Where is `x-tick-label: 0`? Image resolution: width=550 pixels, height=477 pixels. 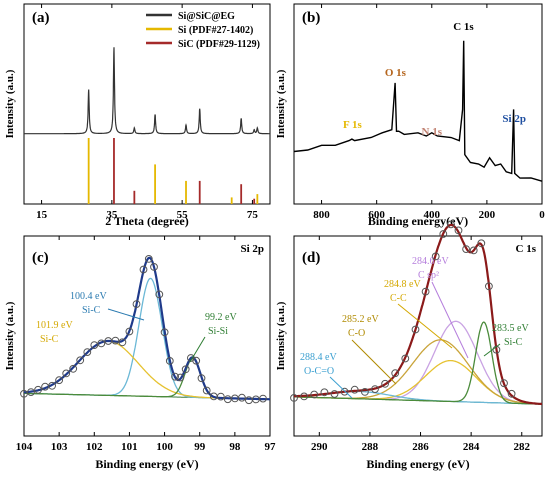 x-tick-label: 0 is located at coordinates (542, 215).